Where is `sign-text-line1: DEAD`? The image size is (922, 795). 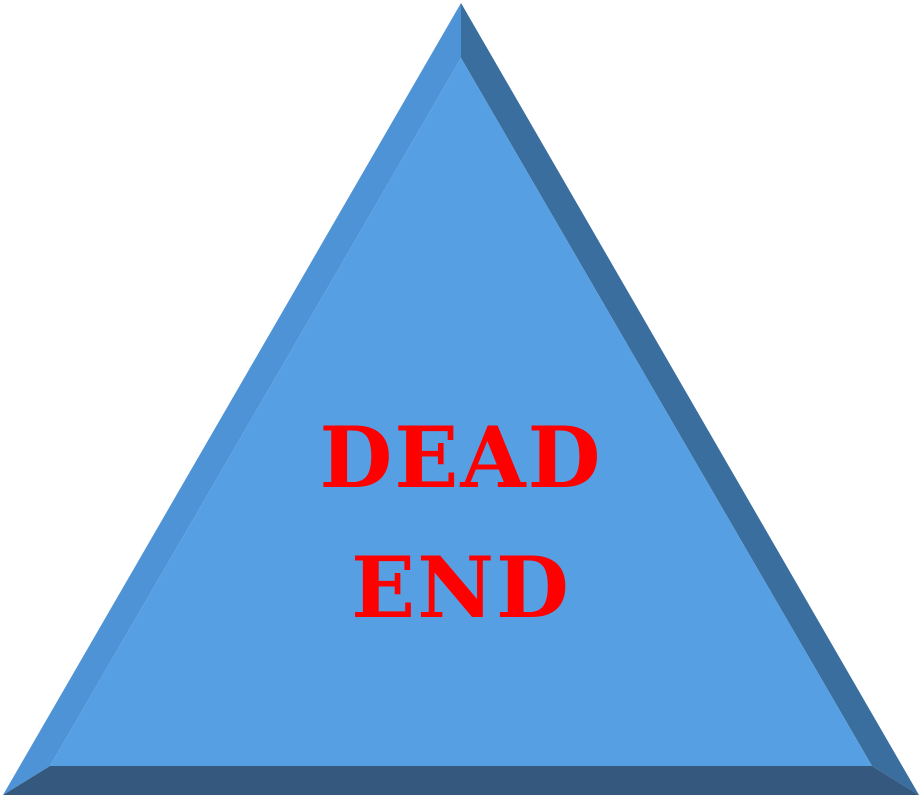
sign-text-line1: DEAD is located at coordinates (461, 457).